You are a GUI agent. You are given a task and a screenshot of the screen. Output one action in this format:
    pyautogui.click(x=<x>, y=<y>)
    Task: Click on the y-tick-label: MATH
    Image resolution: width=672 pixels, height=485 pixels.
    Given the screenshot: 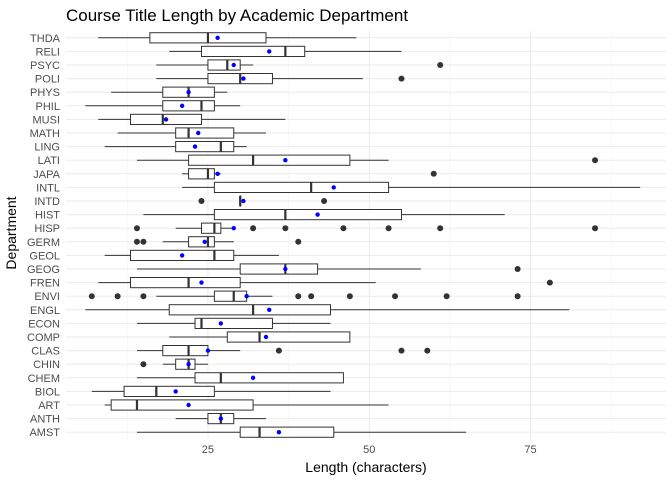 What is the action you would take?
    pyautogui.click(x=45, y=134)
    